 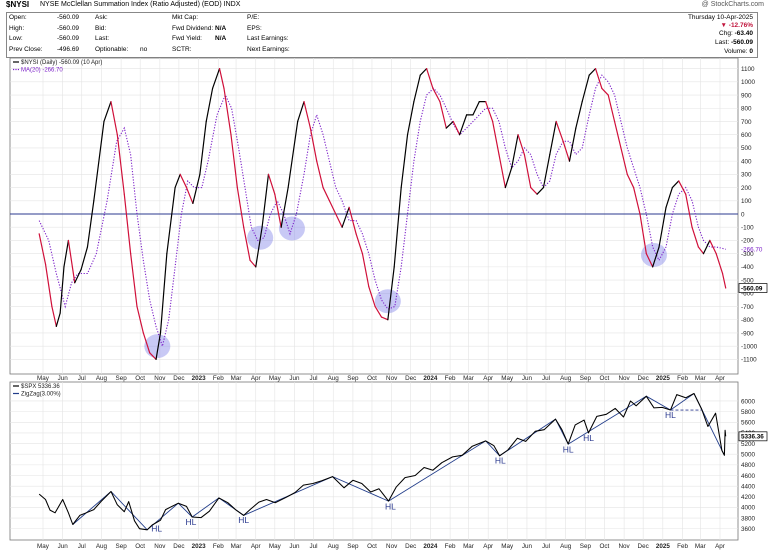 I want to click on info-key: High:, so click(x=17, y=28).